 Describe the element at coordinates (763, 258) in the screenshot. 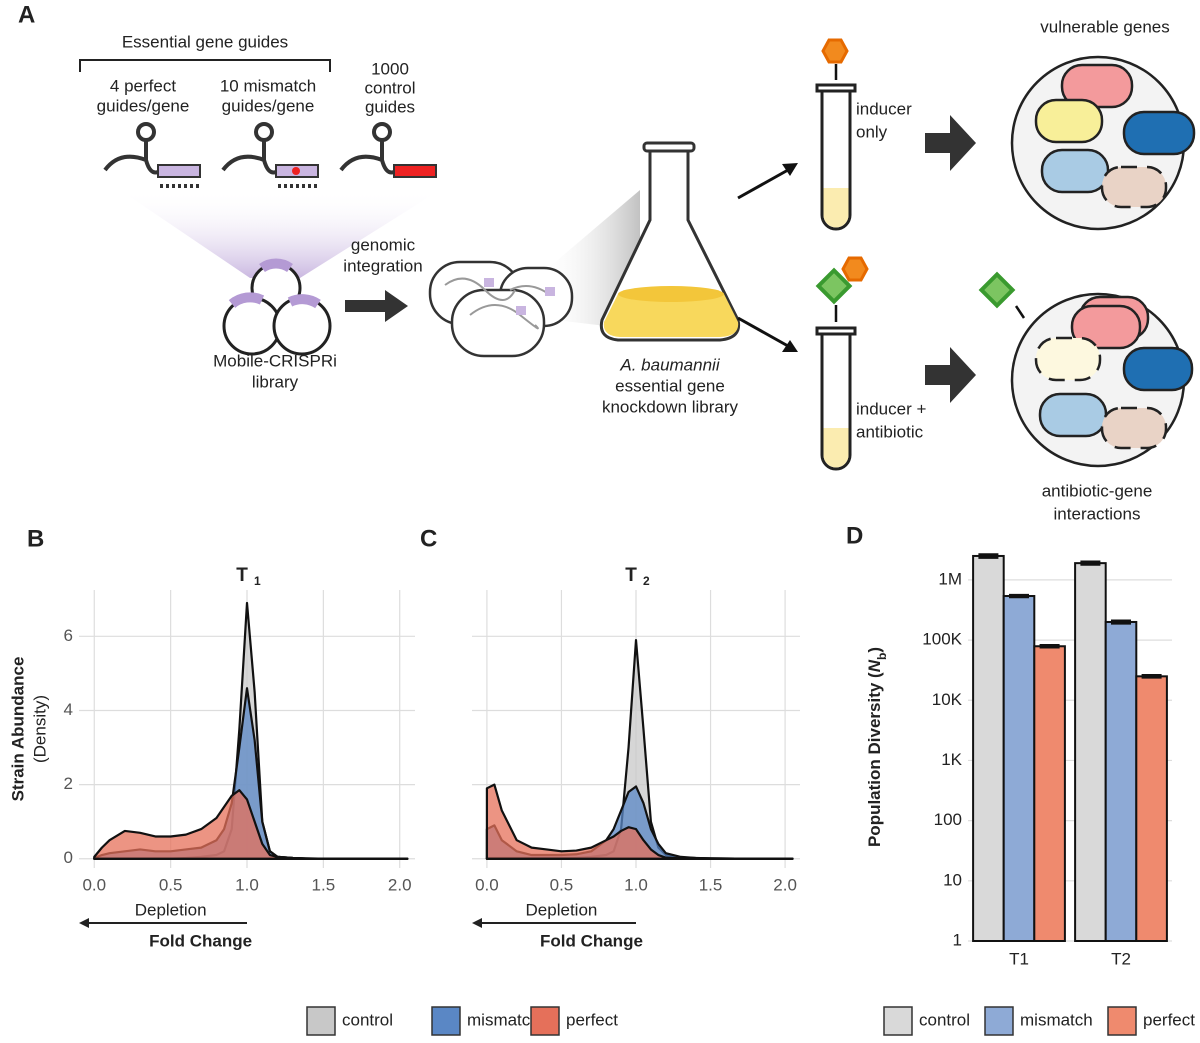

I see `split-arrows` at that location.